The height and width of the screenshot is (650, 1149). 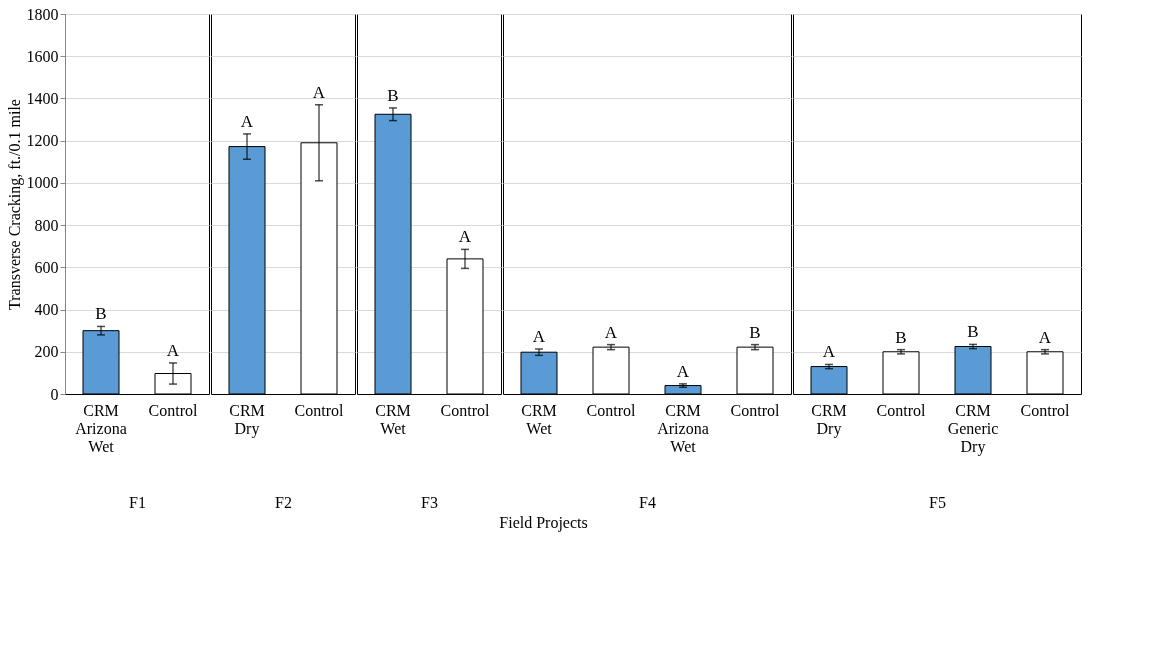 I want to click on y-tick-label: 1200, so click(x=42, y=141).